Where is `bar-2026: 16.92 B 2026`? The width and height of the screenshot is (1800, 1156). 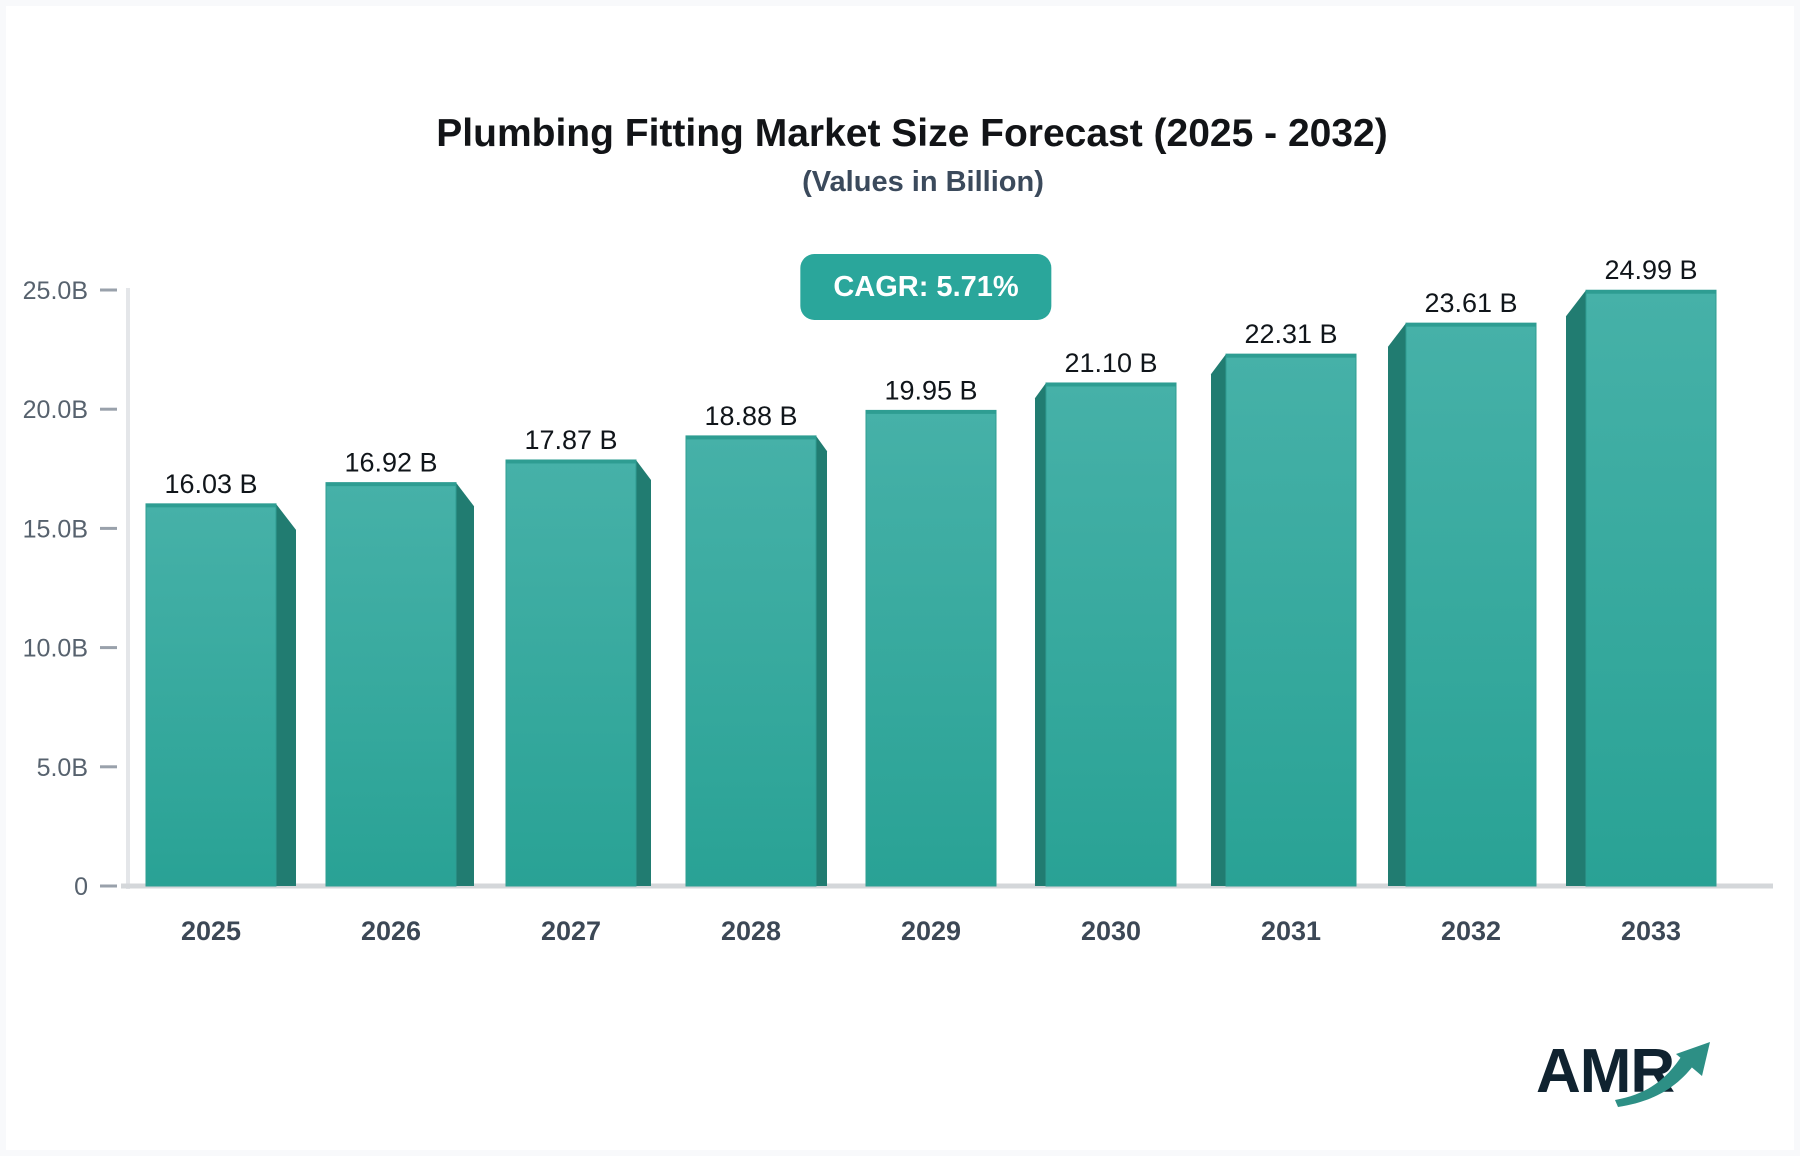
bar-2026: 16.92 B 2026 is located at coordinates (399, 697).